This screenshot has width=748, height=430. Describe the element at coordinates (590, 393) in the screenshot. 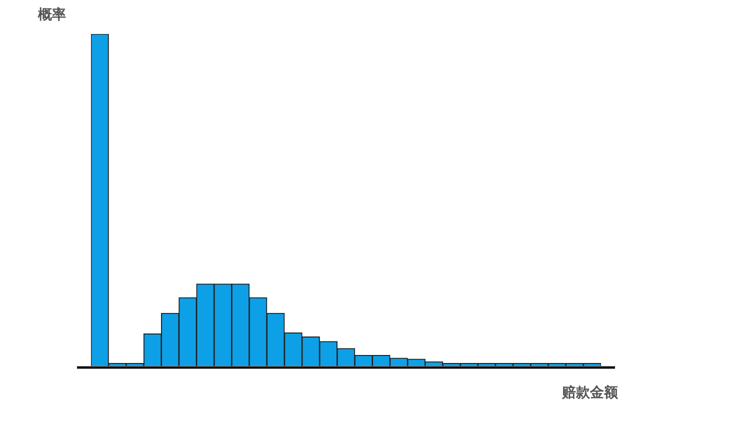

I see `x-axis-title: 赔款金额` at that location.